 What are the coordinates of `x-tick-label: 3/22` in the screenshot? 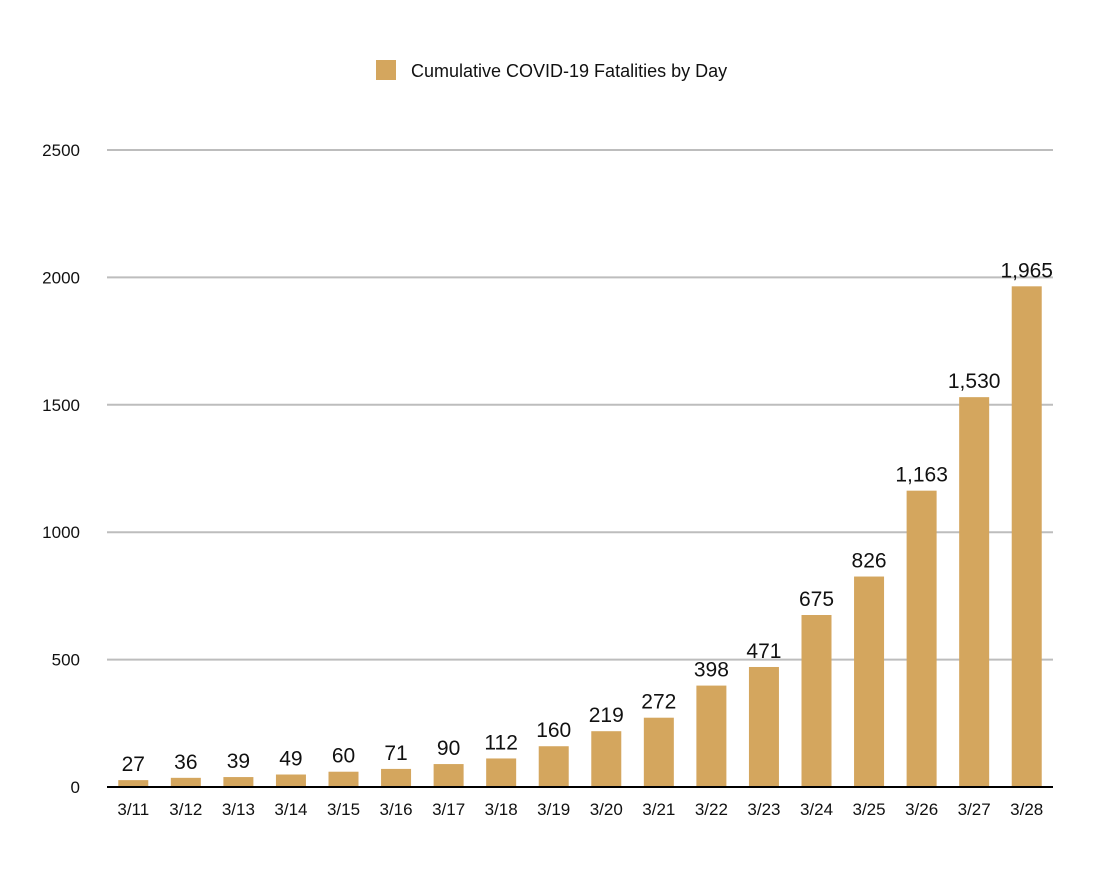 It's located at (711, 809).